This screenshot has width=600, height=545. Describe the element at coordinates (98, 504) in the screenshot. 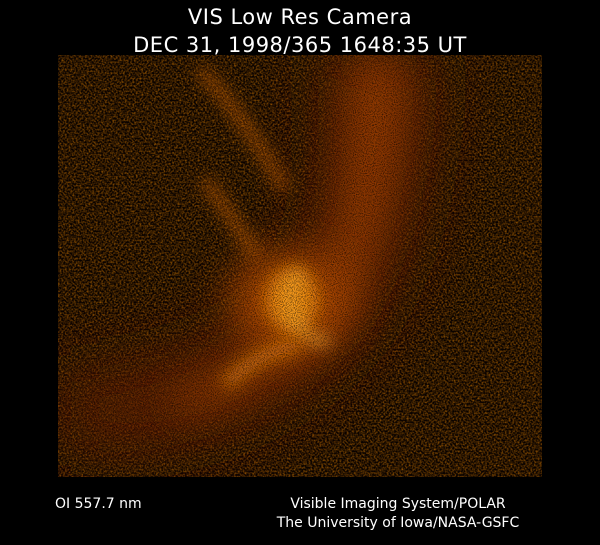

I see `filter-label: OI 557.7 nm` at that location.